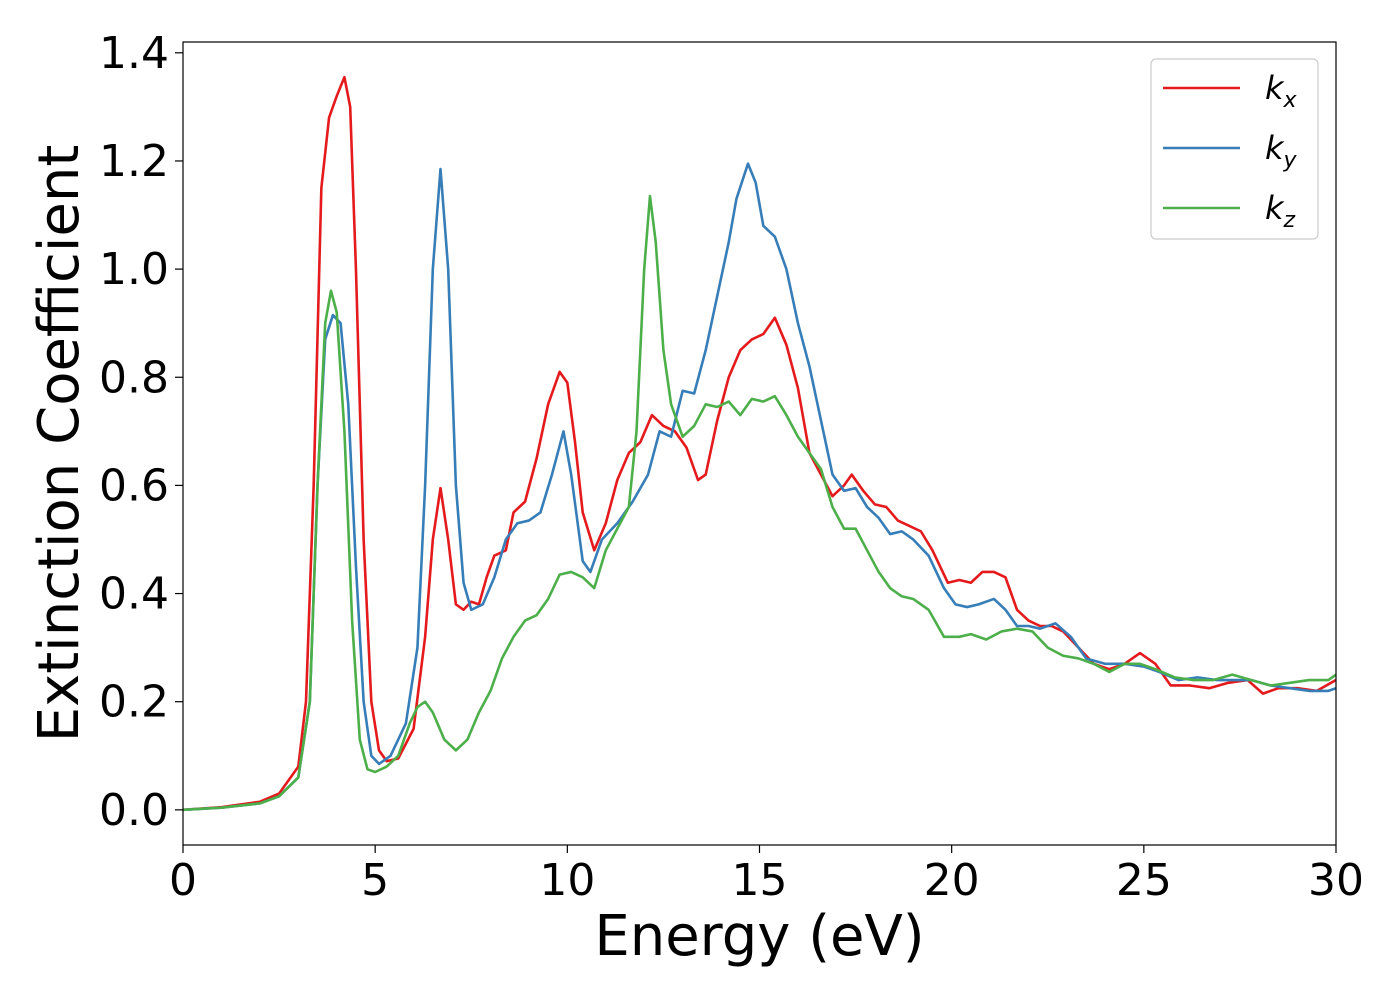 The width and height of the screenshot is (1400, 1000). What do you see at coordinates (759, 936) in the screenshot?
I see `x-axis-title: Energy (eV)` at bounding box center [759, 936].